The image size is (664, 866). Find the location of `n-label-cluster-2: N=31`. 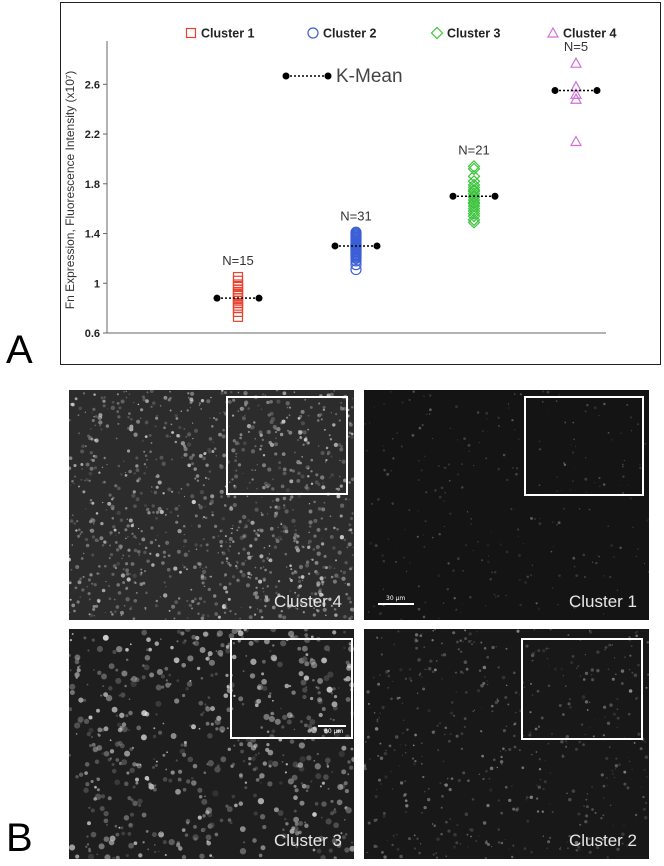

n-label-cluster-2: N=31 is located at coordinates (355, 215).